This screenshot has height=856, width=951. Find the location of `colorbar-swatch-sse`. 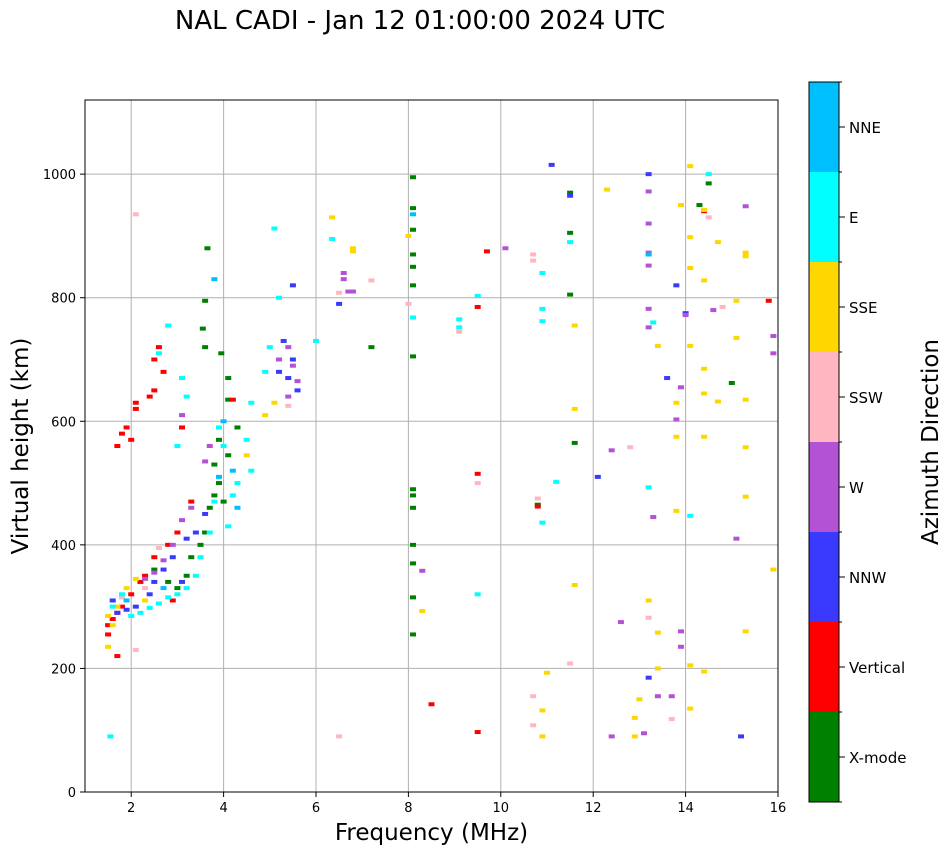

colorbar-swatch-sse is located at coordinates (824, 307).